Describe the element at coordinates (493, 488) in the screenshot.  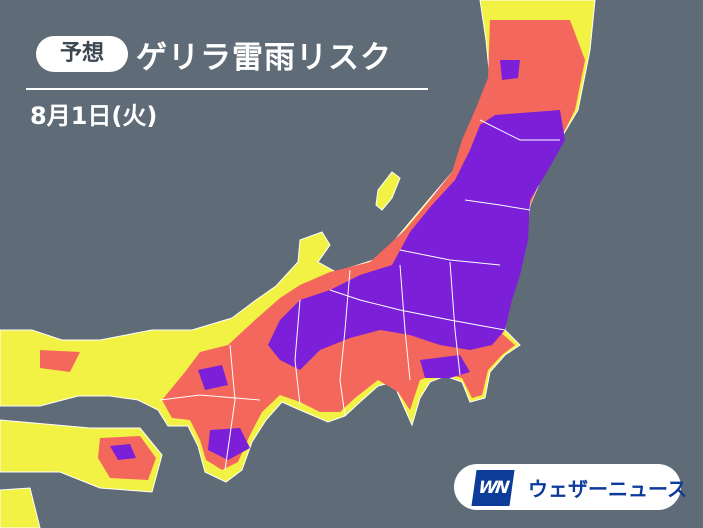
I see `wn-logo-icon: WN` at that location.